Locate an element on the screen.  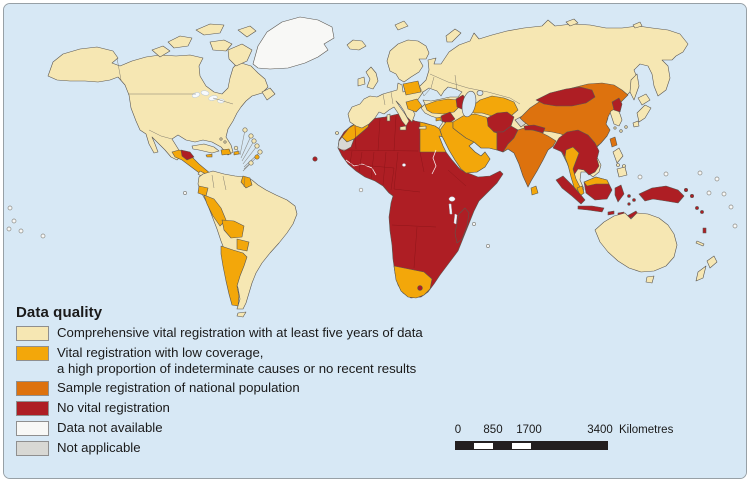
region-solomon is located at coordinates (702, 212).